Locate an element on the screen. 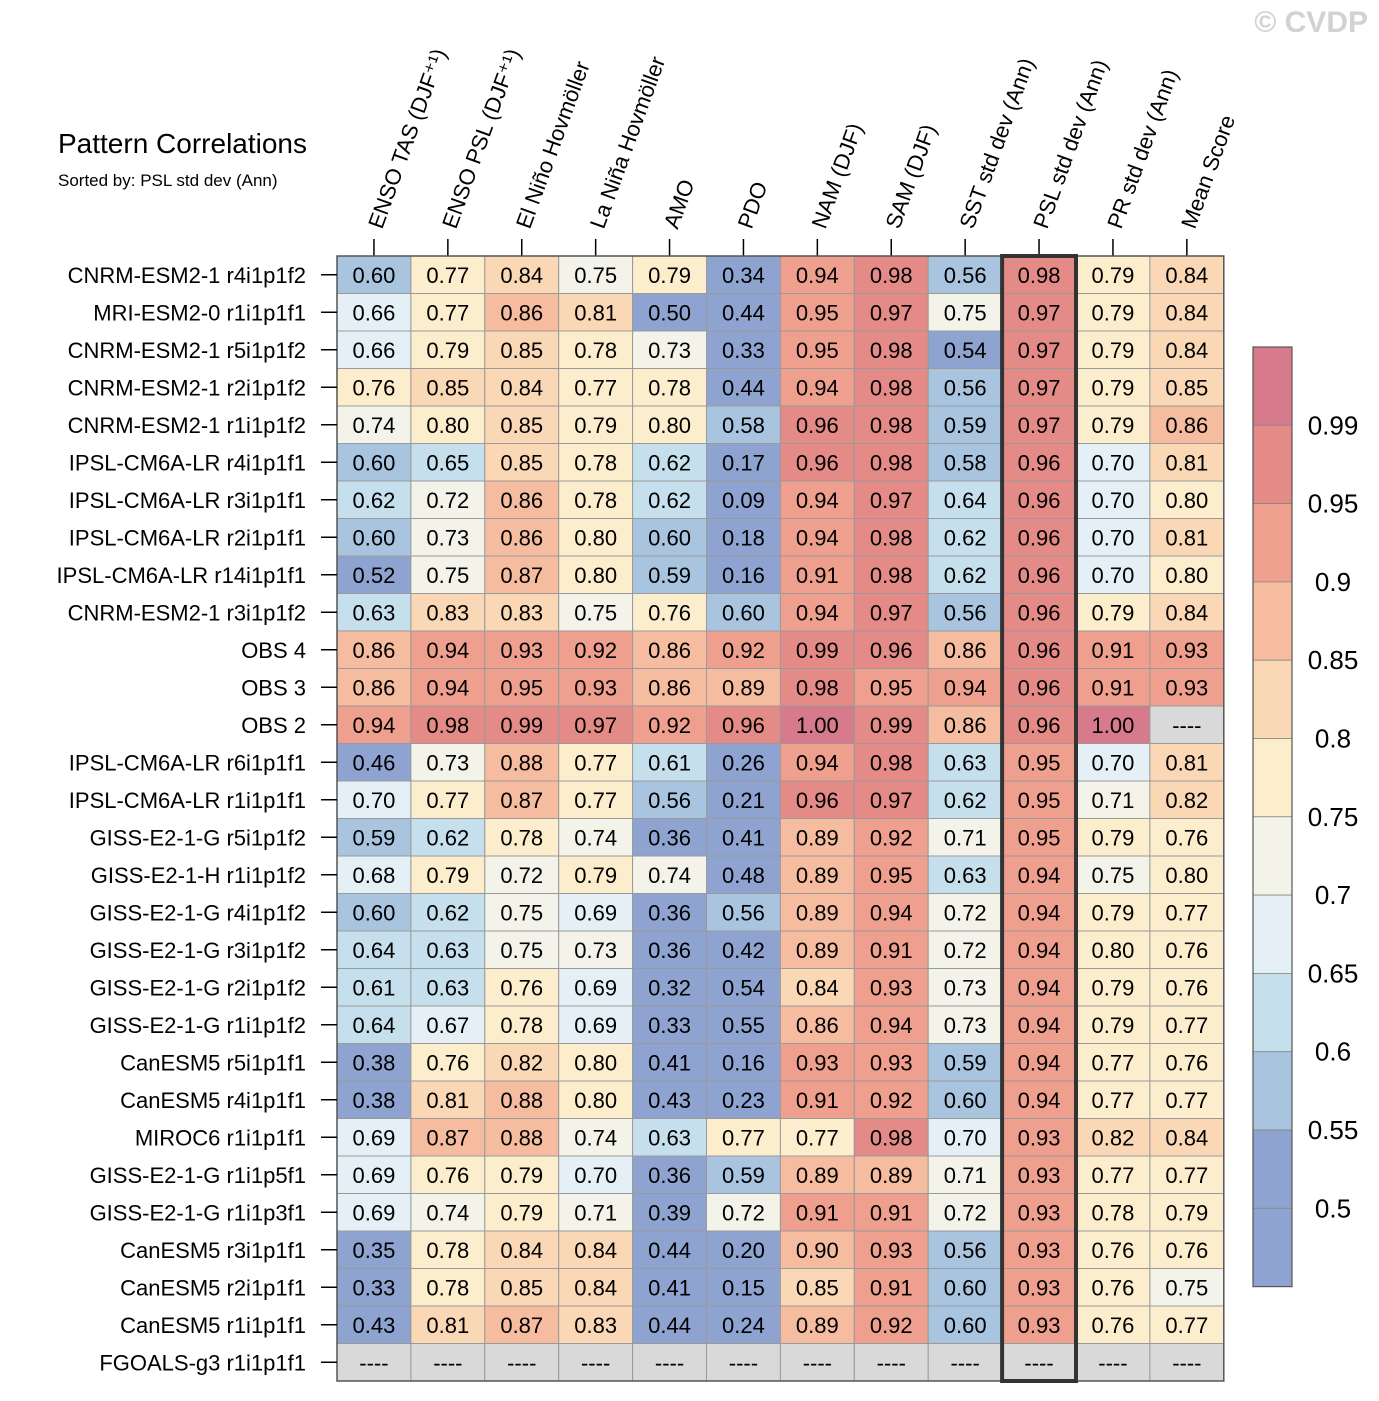  row-label: CanESM5 r3i1p1f1 is located at coordinates (213, 1250).